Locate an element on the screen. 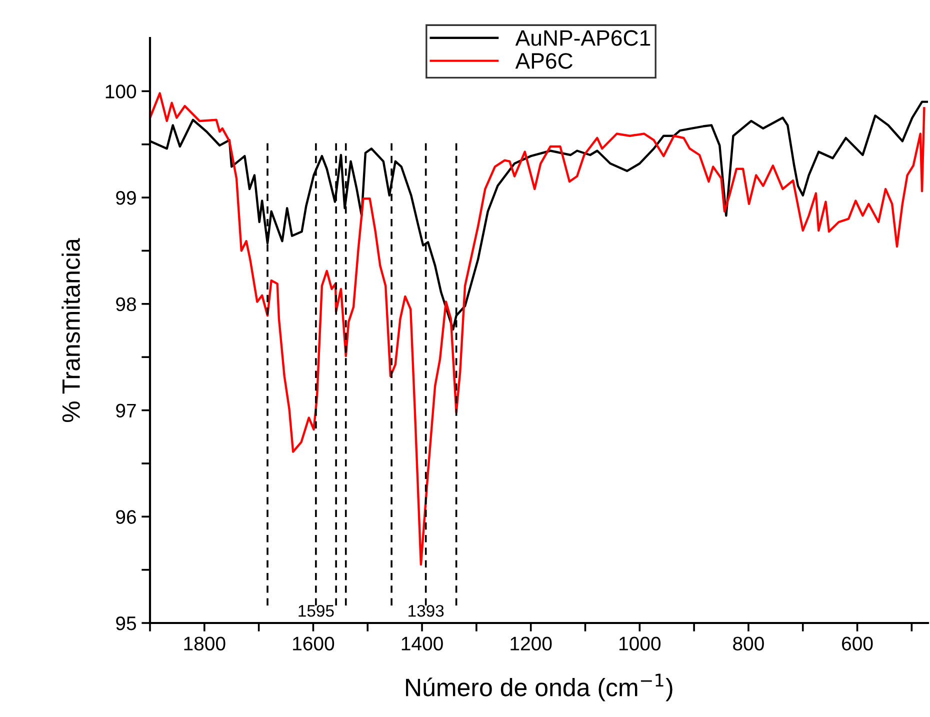 The width and height of the screenshot is (930, 717). x-tick-label: 1200 is located at coordinates (531, 643).